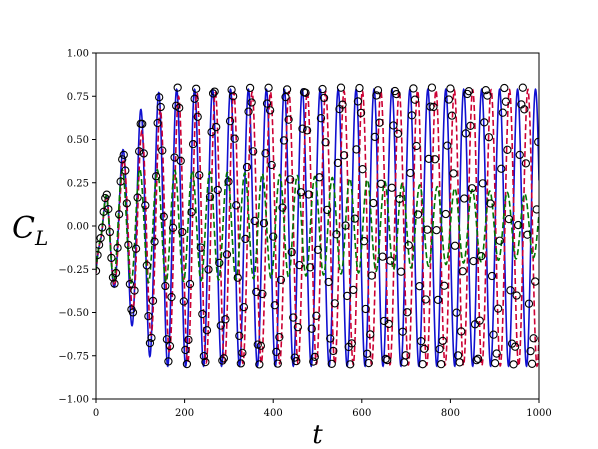 This screenshot has width=598, height=449. Describe the element at coordinates (73, 313) in the screenshot. I see `y-tick-label: −0.50` at that location.